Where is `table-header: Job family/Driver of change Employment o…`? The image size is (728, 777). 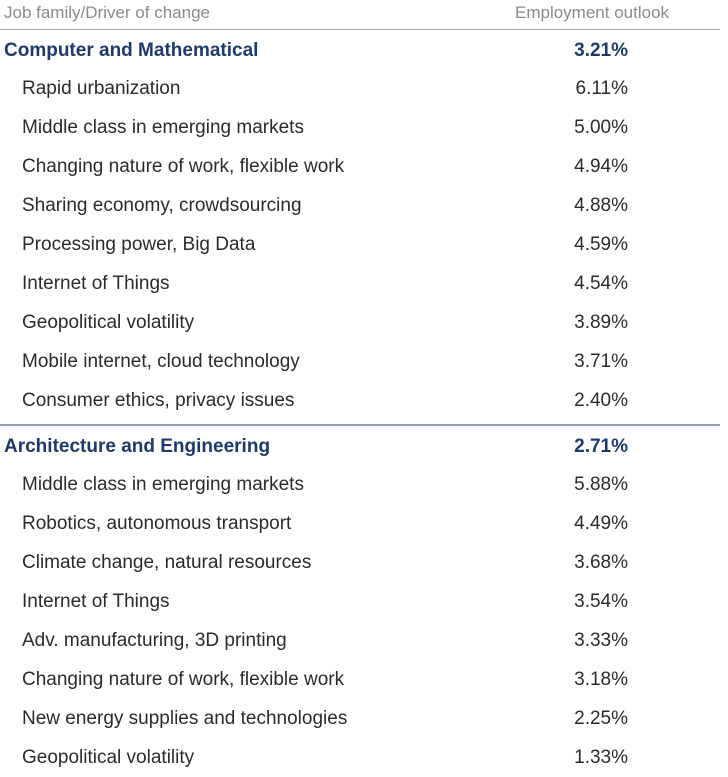 table-header: Job family/Driver of change Employment o… is located at coordinates (360, 15).